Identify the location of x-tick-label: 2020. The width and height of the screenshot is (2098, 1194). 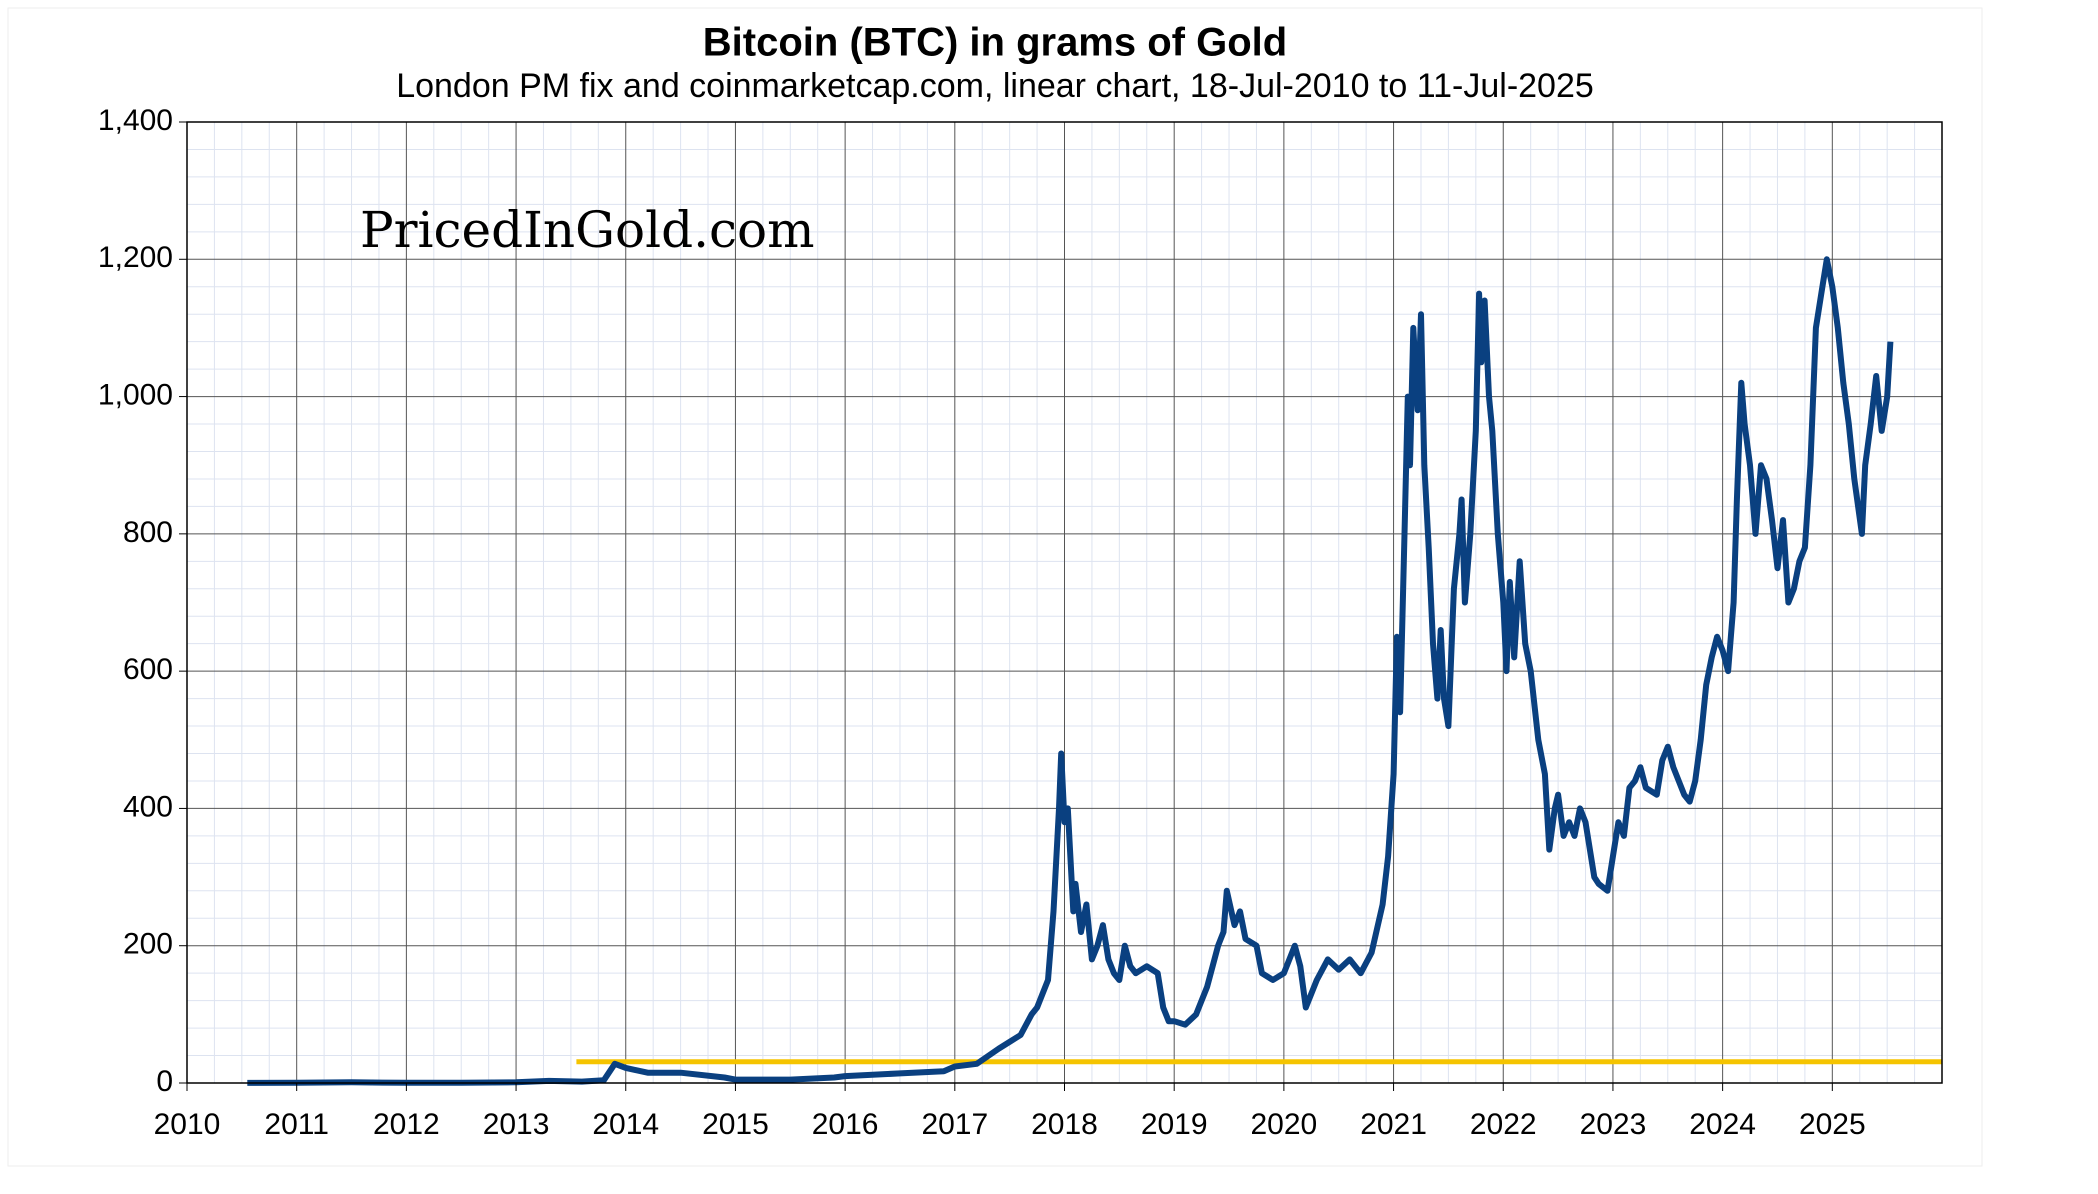
(1284, 1124).